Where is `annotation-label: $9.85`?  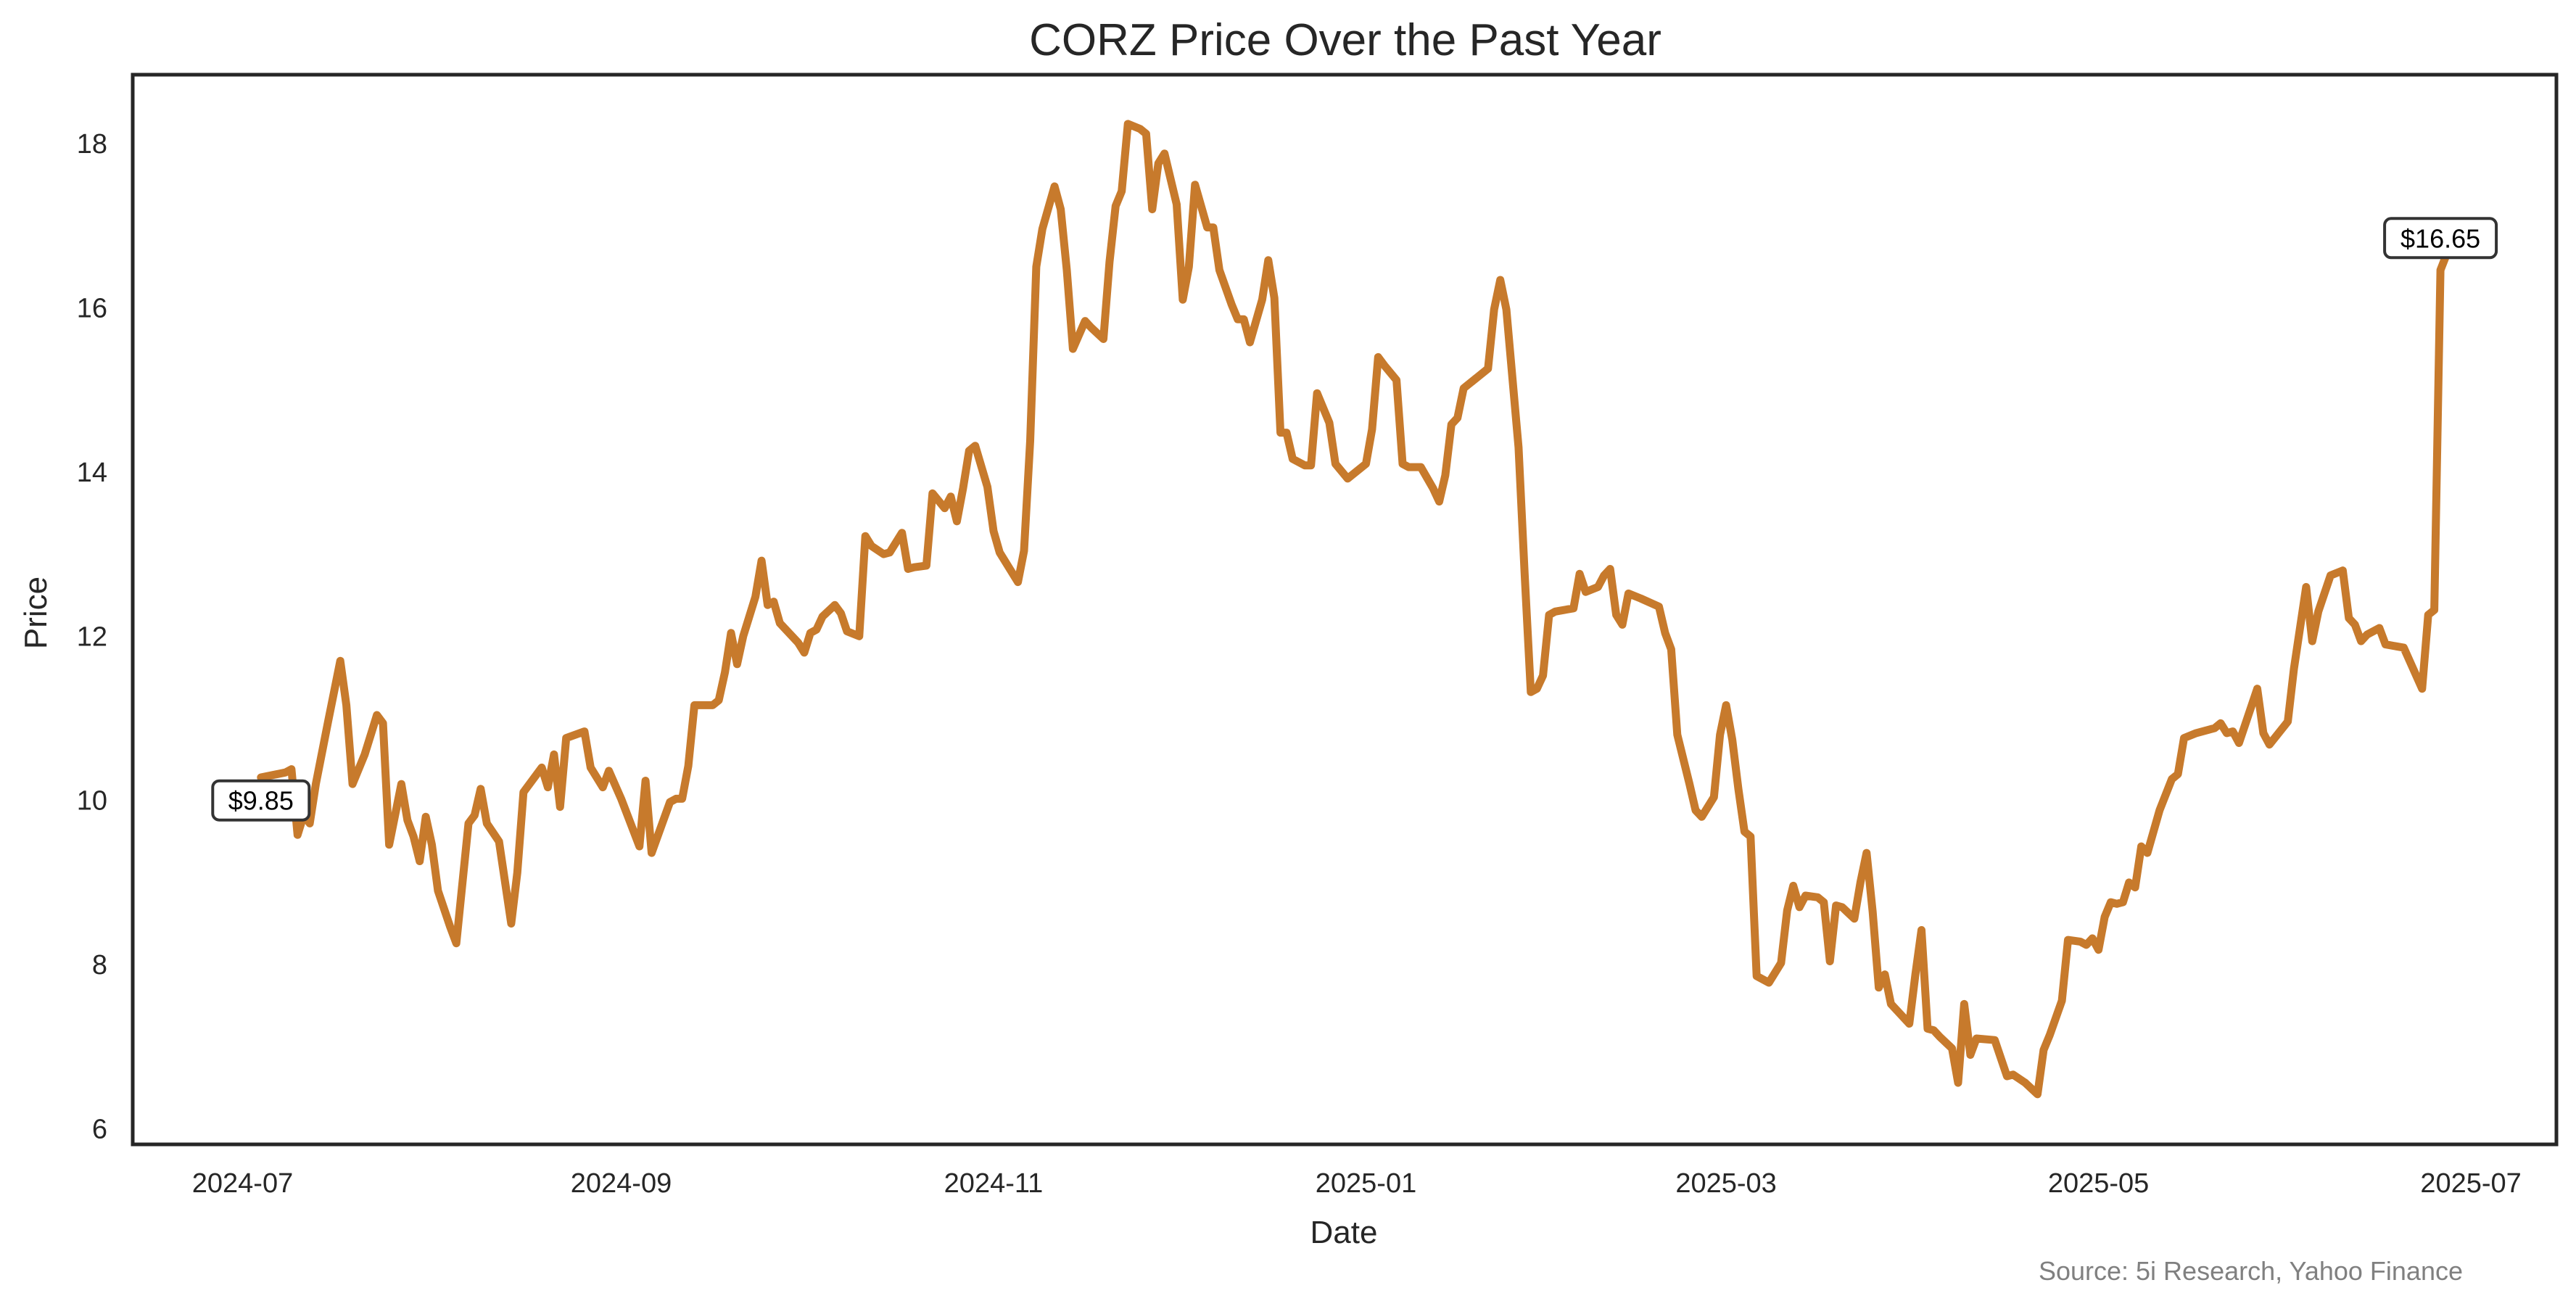 annotation-label: $9.85 is located at coordinates (261, 801).